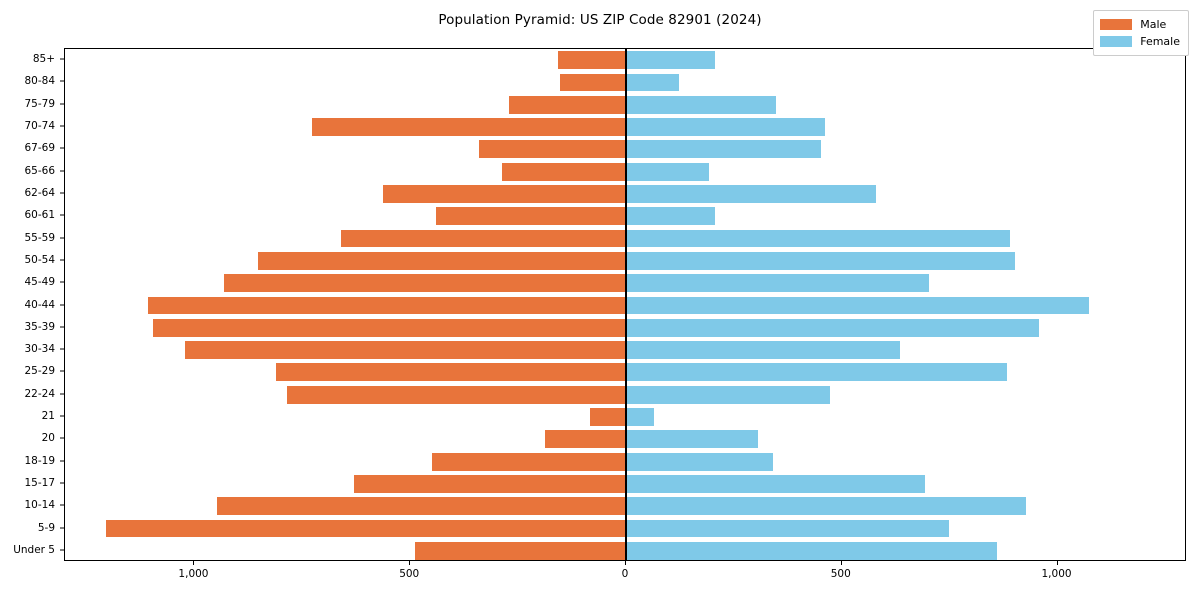  Describe the element at coordinates (39, 304) in the screenshot. I see `y-tick-label: 40-44` at that location.